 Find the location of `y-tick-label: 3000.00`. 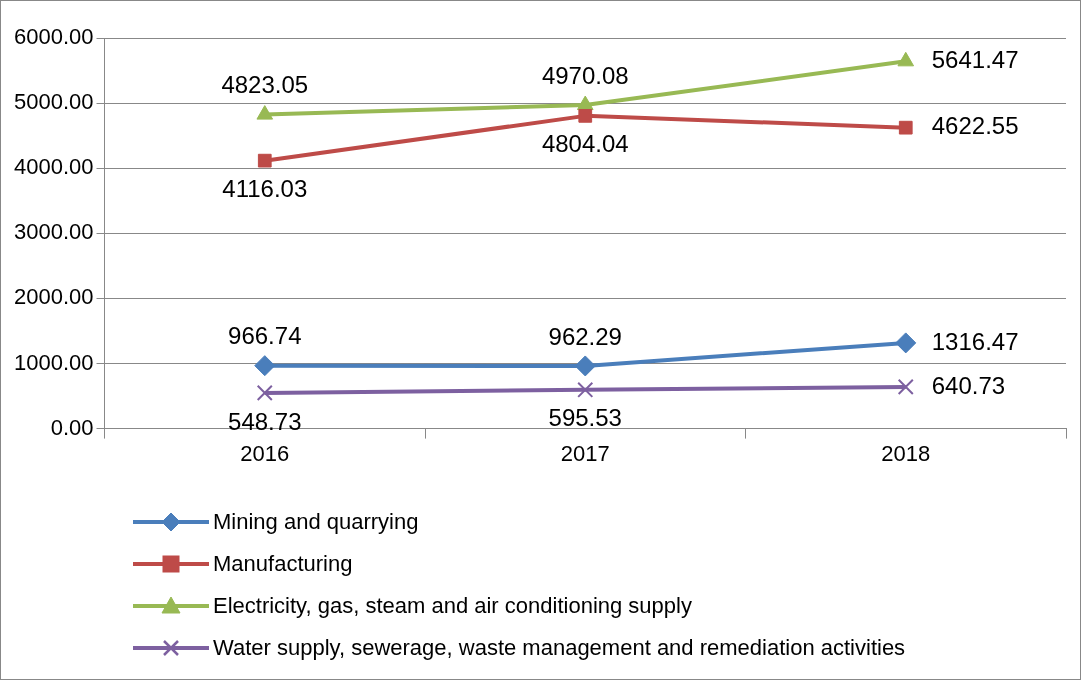

y-tick-label: 3000.00 is located at coordinates (53, 232).